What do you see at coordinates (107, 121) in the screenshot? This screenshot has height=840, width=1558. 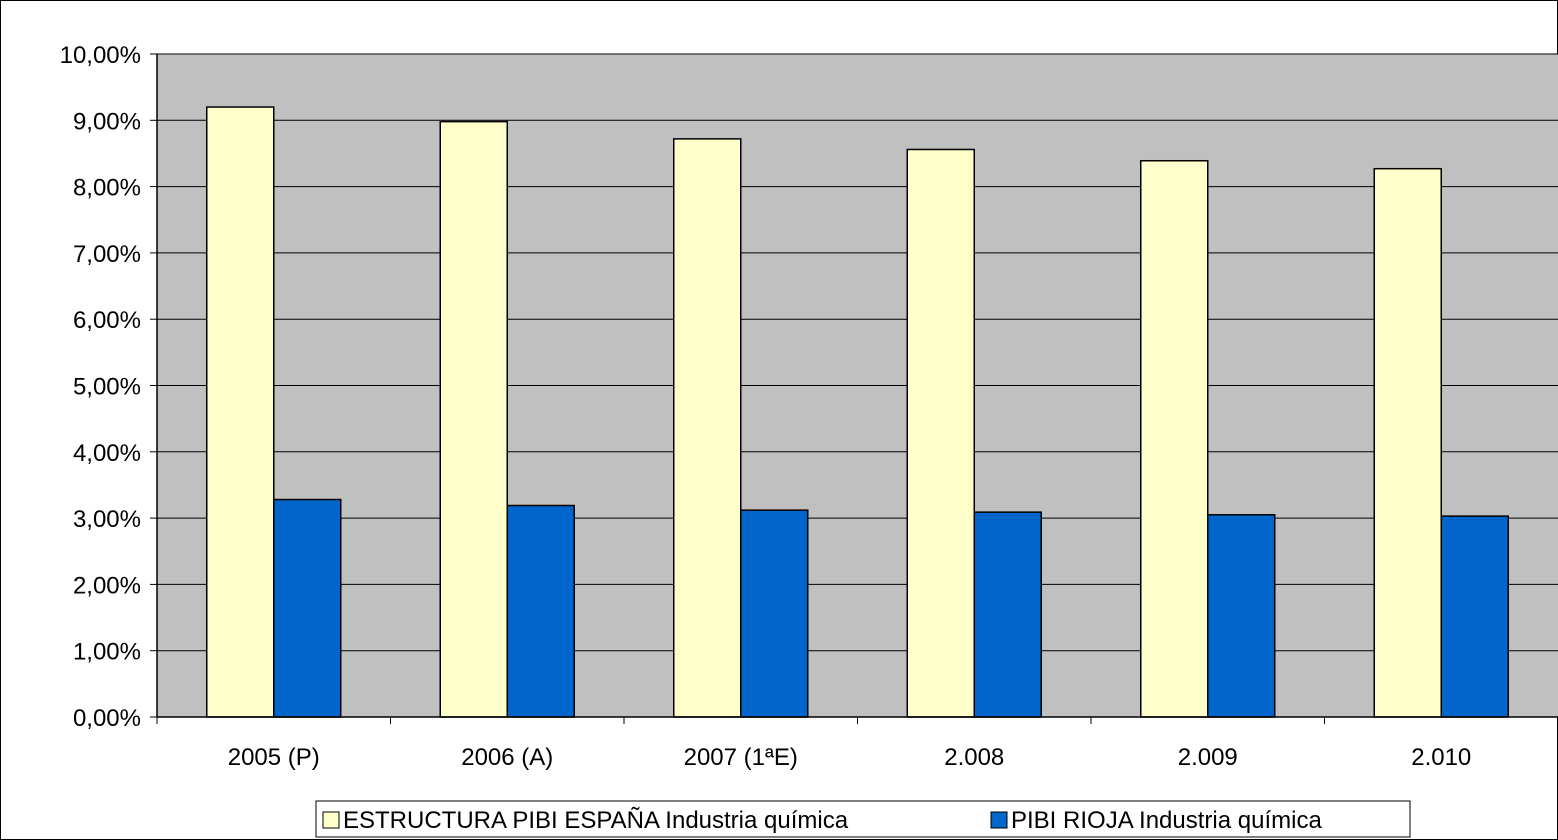 I see `y-tick-label: 9,00%` at bounding box center [107, 121].